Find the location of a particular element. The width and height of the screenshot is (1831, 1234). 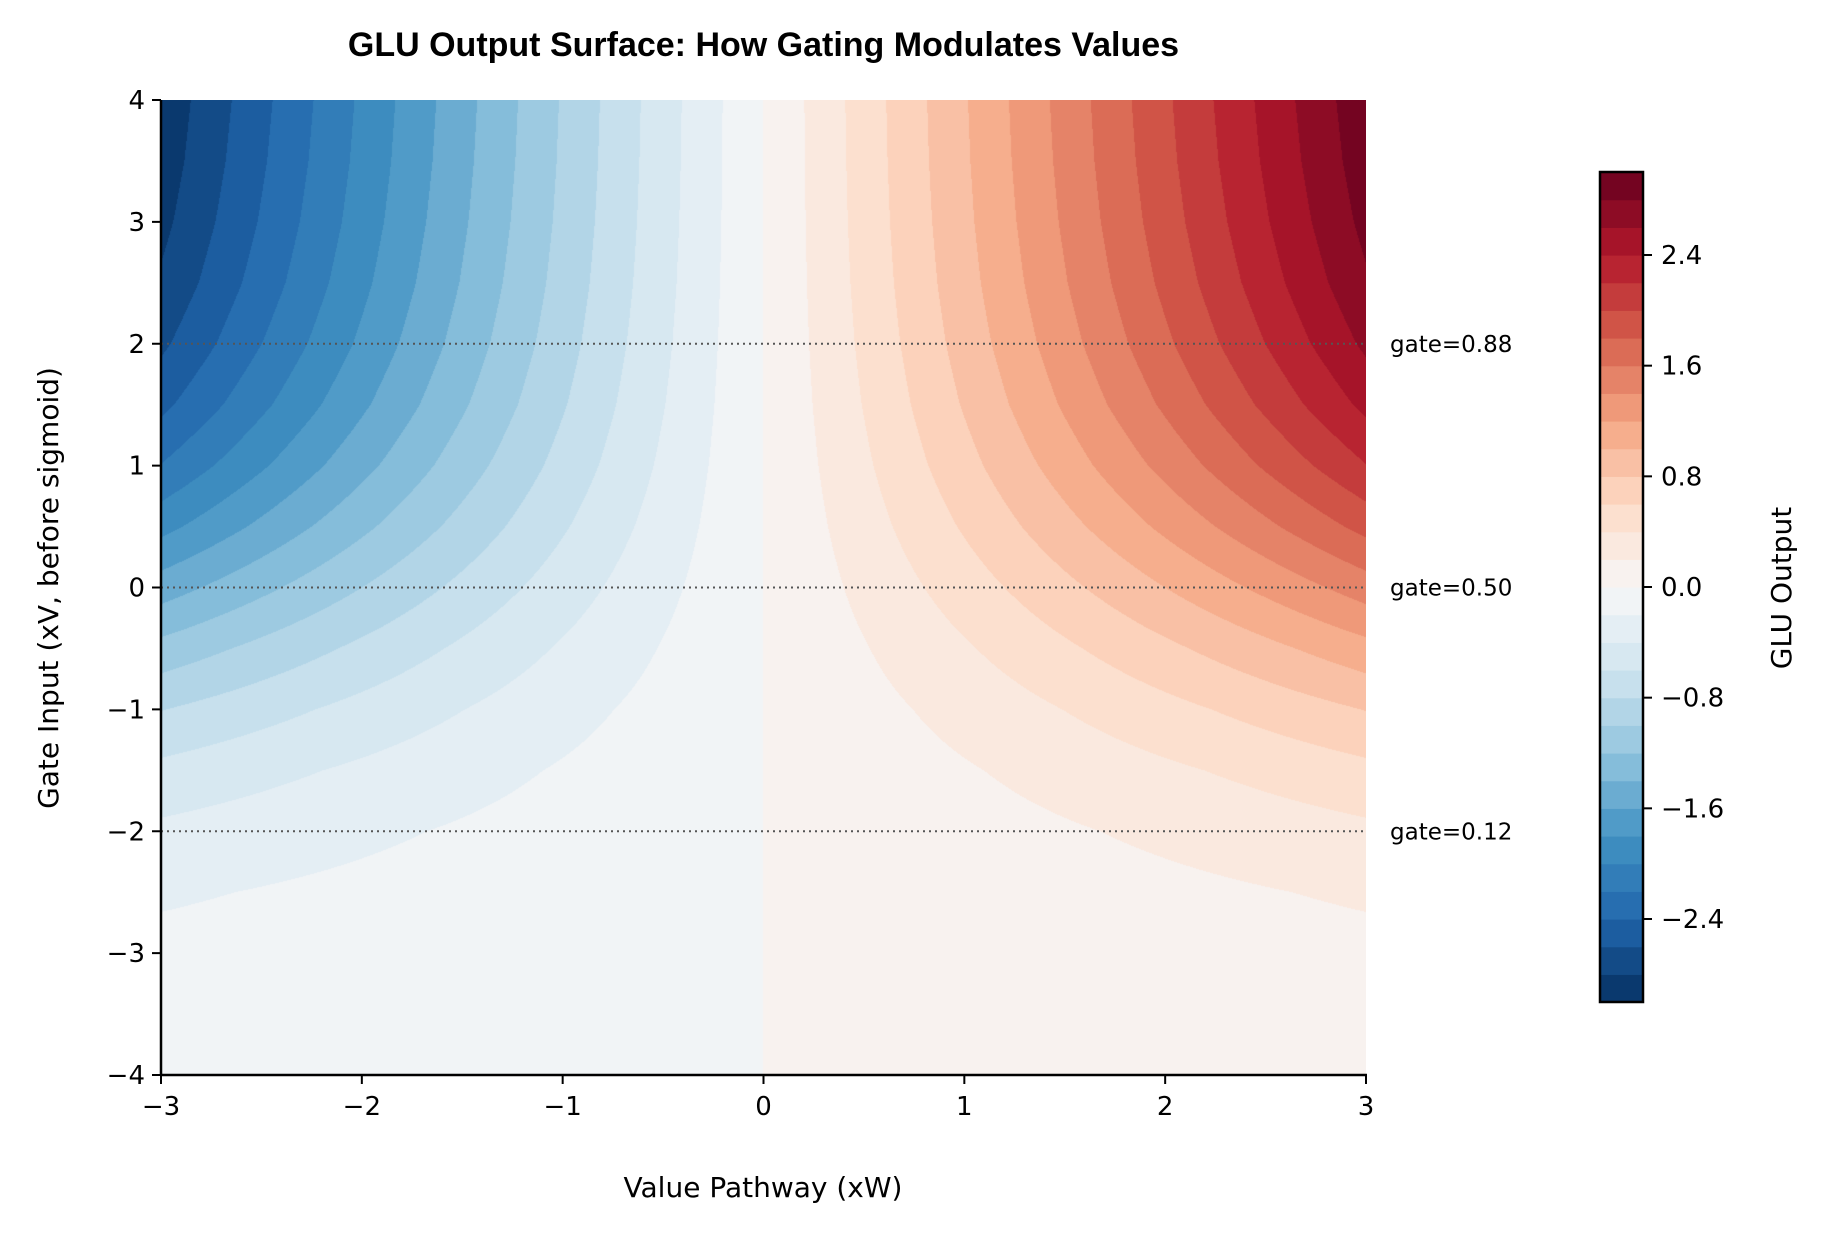

y-axis-label: Gate Input (xV, before sigmoid) is located at coordinates (48, 588).